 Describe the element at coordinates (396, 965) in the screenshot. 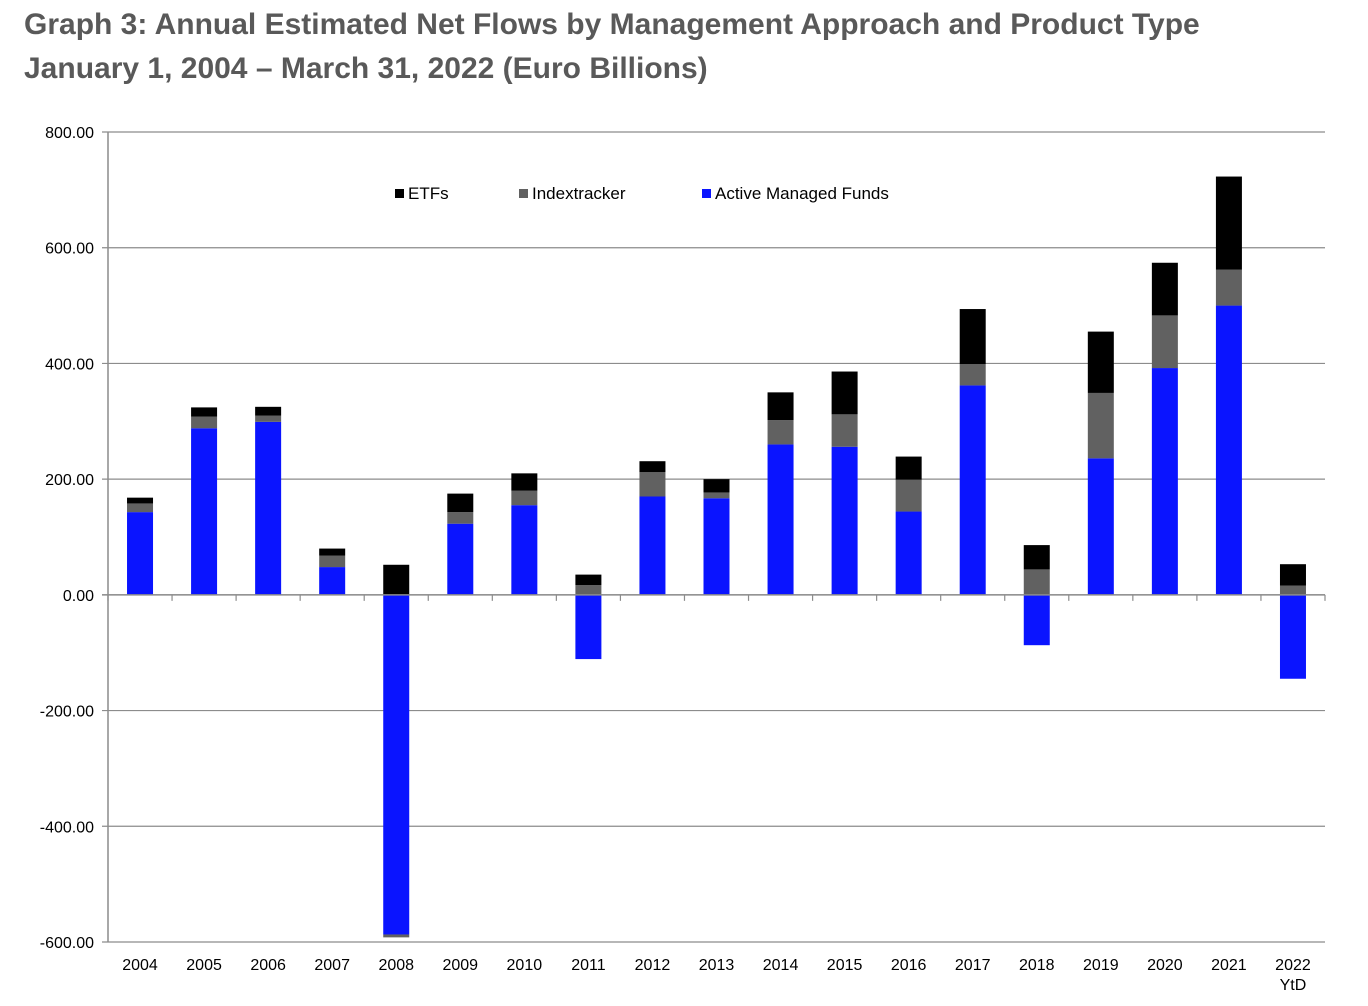

I see `x-tick-label: 2008` at that location.